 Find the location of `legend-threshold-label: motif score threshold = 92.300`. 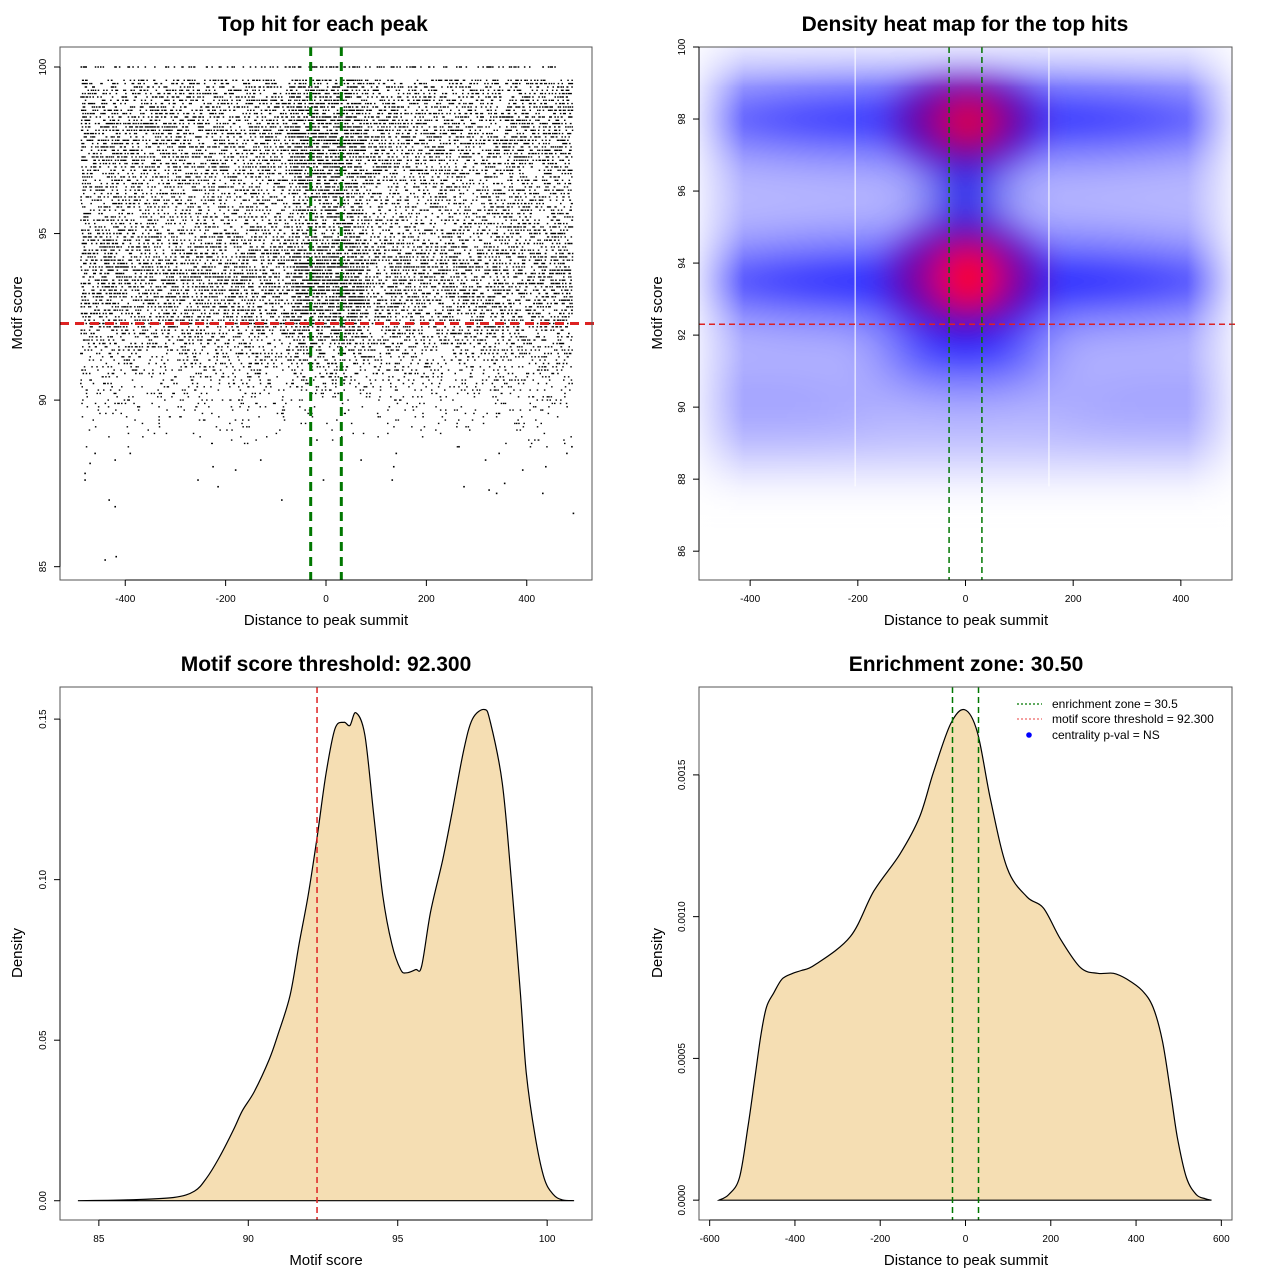

legend-threshold-label: motif score threshold = 92.300 is located at coordinates (1133, 719).